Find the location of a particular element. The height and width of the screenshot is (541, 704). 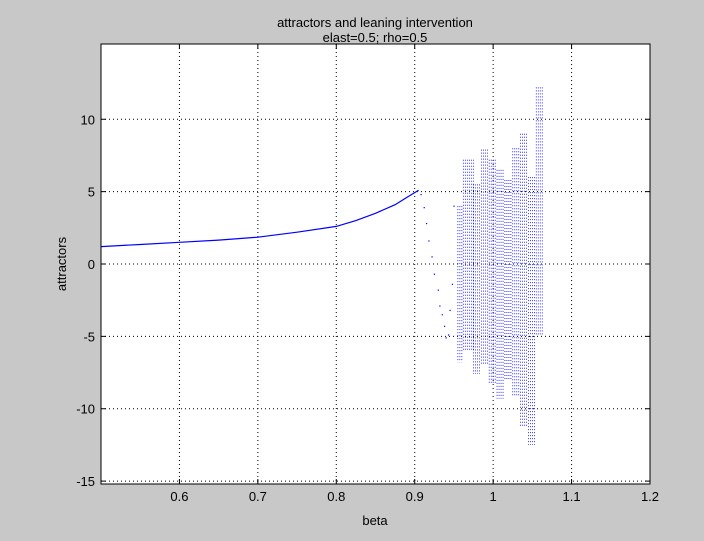

y-tick-label: 10 is located at coordinates (88, 119).